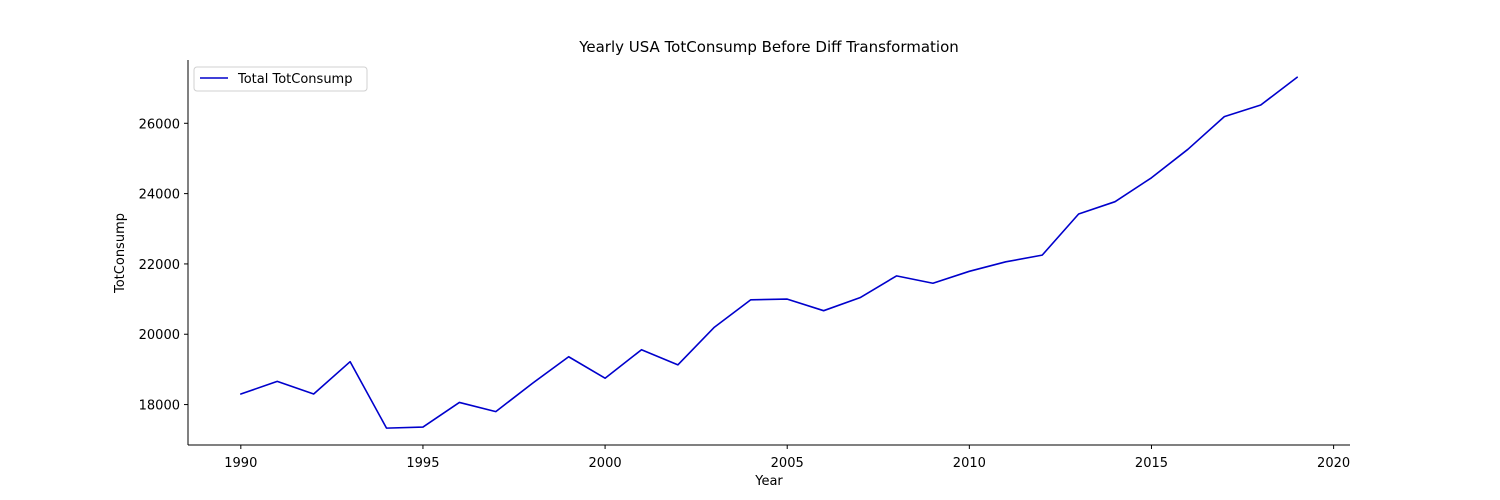 Image resolution: width=1500 pixels, height=500 pixels. Describe the element at coordinates (1333, 463) in the screenshot. I see `x-tick-label: 2020` at that location.